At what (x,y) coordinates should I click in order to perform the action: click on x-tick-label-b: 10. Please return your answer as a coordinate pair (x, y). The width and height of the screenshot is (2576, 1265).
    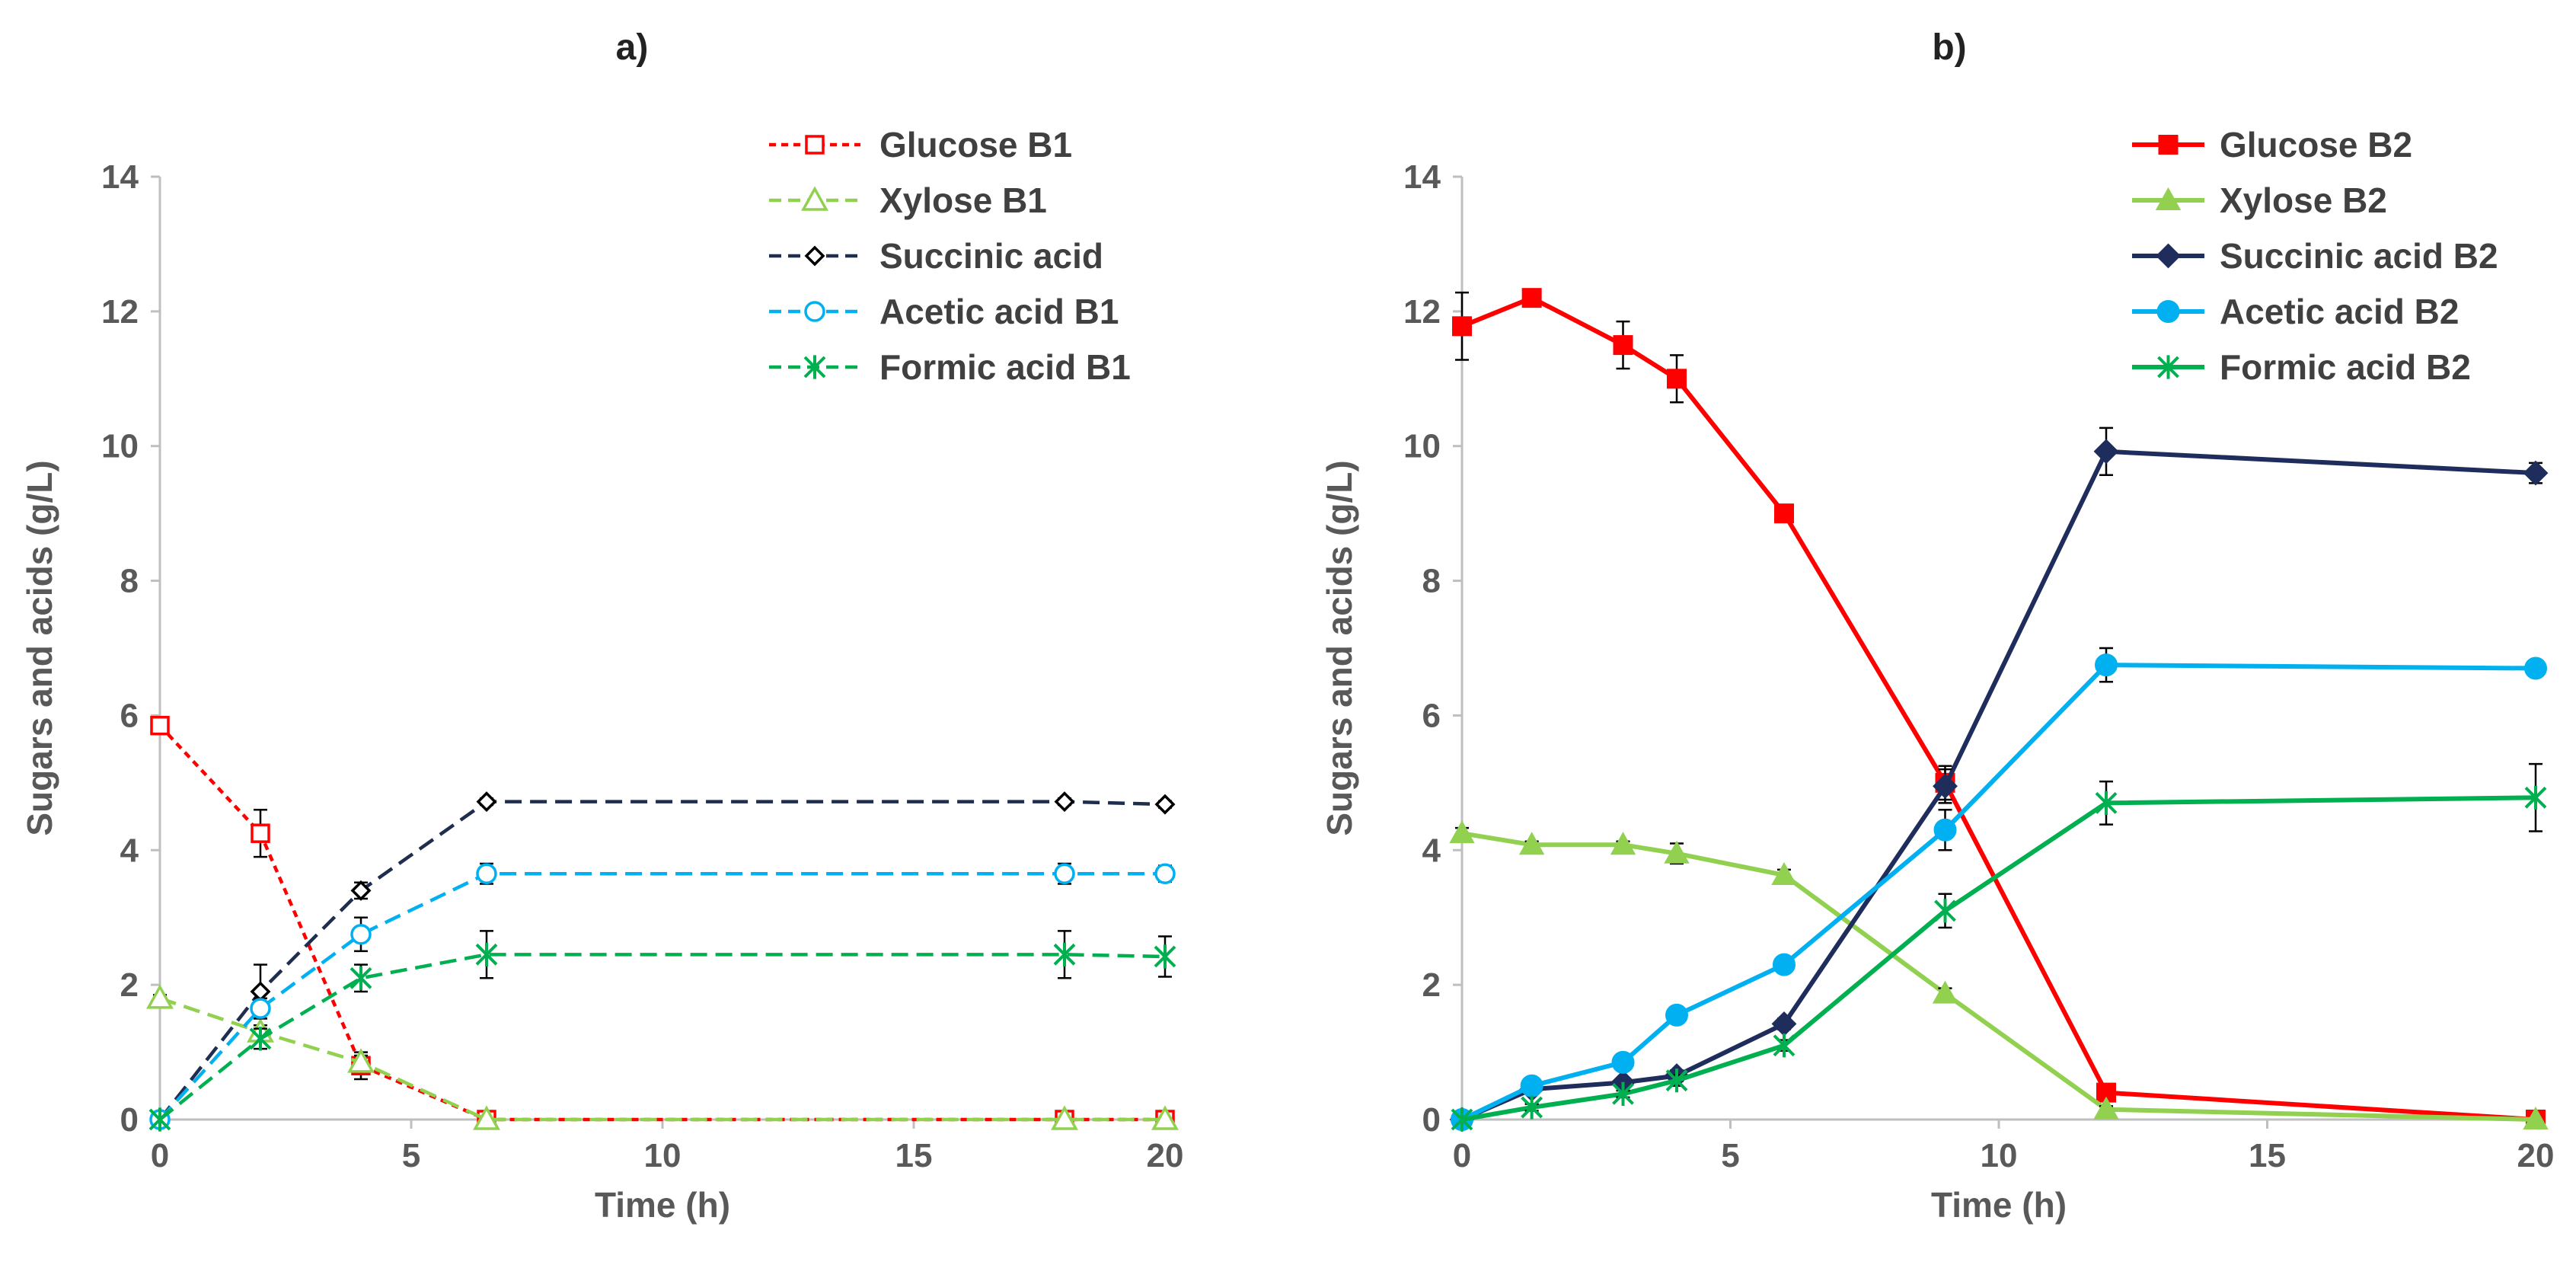
    Looking at the image, I should click on (1999, 1155).